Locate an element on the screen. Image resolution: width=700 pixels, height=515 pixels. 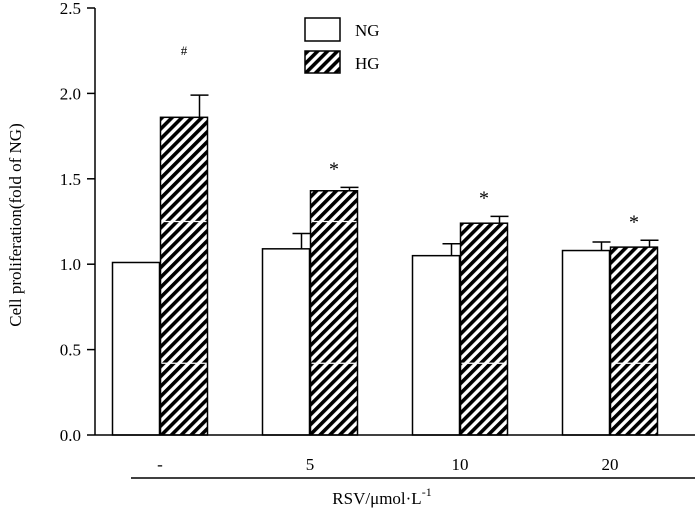
y-tick-label-3: 1.5 is located at coordinates (70, 179).